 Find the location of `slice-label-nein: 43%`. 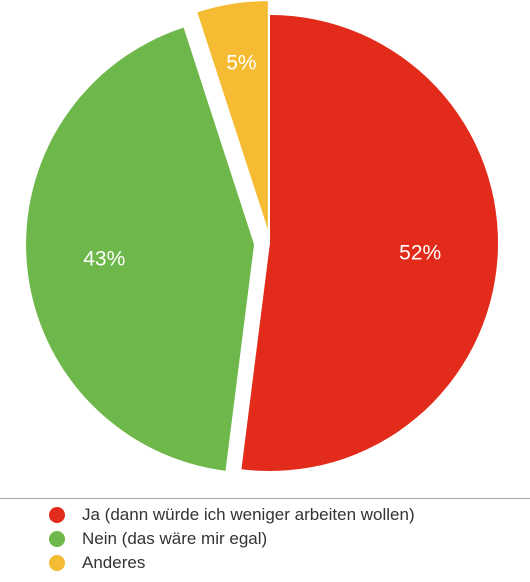

slice-label-nein: 43% is located at coordinates (104, 259).